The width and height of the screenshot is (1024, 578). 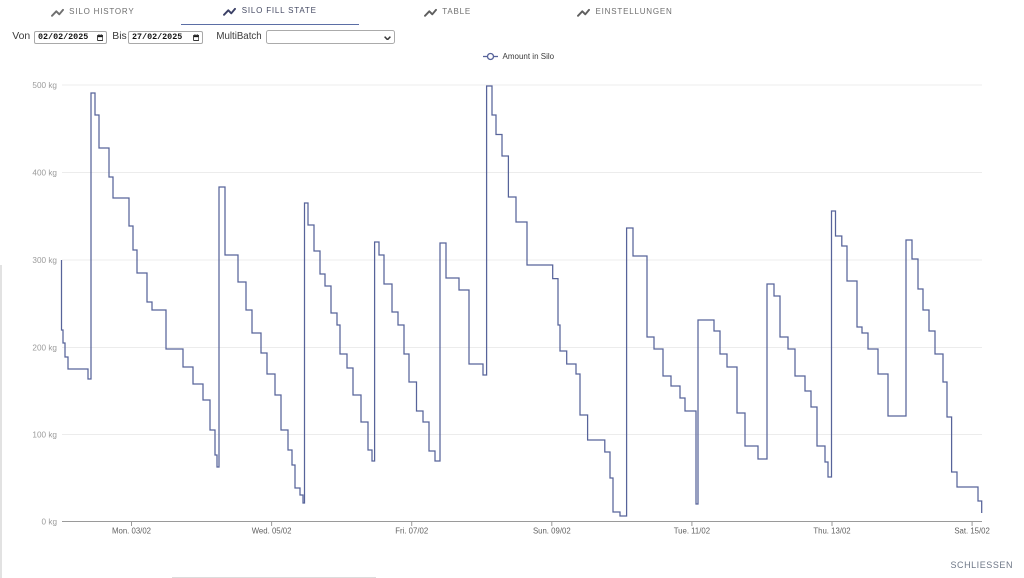 What do you see at coordinates (50, 521) in the screenshot?
I see `svg-text: 0 kg` at bounding box center [50, 521].